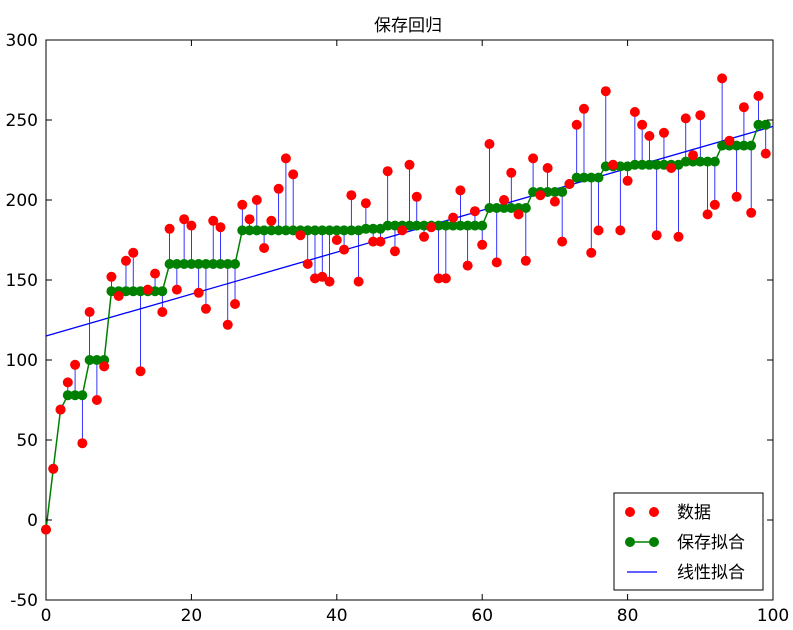 Image resolution: width=793 pixels, height=630 pixels. I want to click on y-tick-label-6: 250, so click(22, 121).